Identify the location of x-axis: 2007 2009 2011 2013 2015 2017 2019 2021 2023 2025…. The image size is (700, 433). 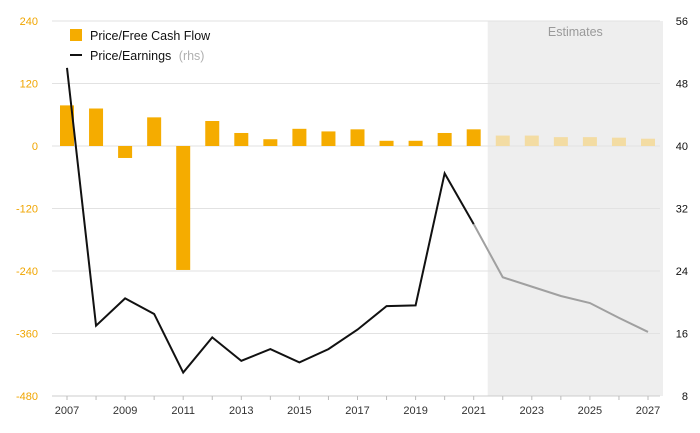
(356, 406).